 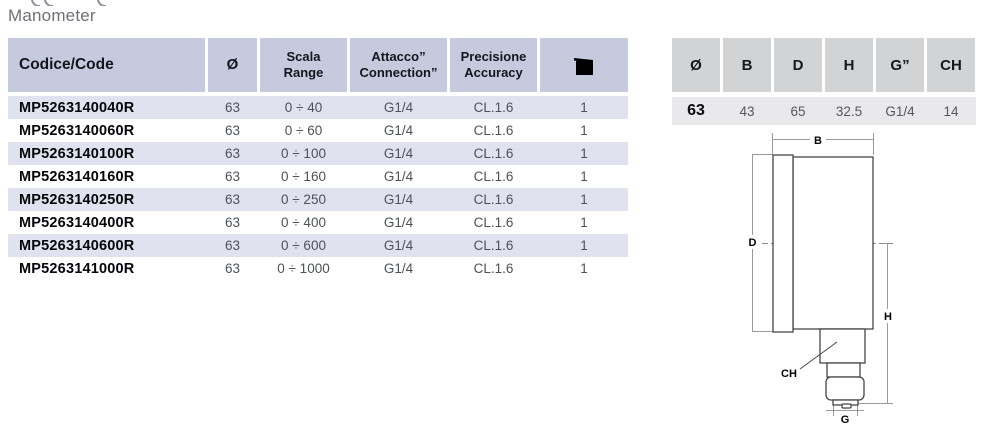 What do you see at coordinates (398, 65) in the screenshot?
I see `header-connection: Attacco” Connection”` at bounding box center [398, 65].